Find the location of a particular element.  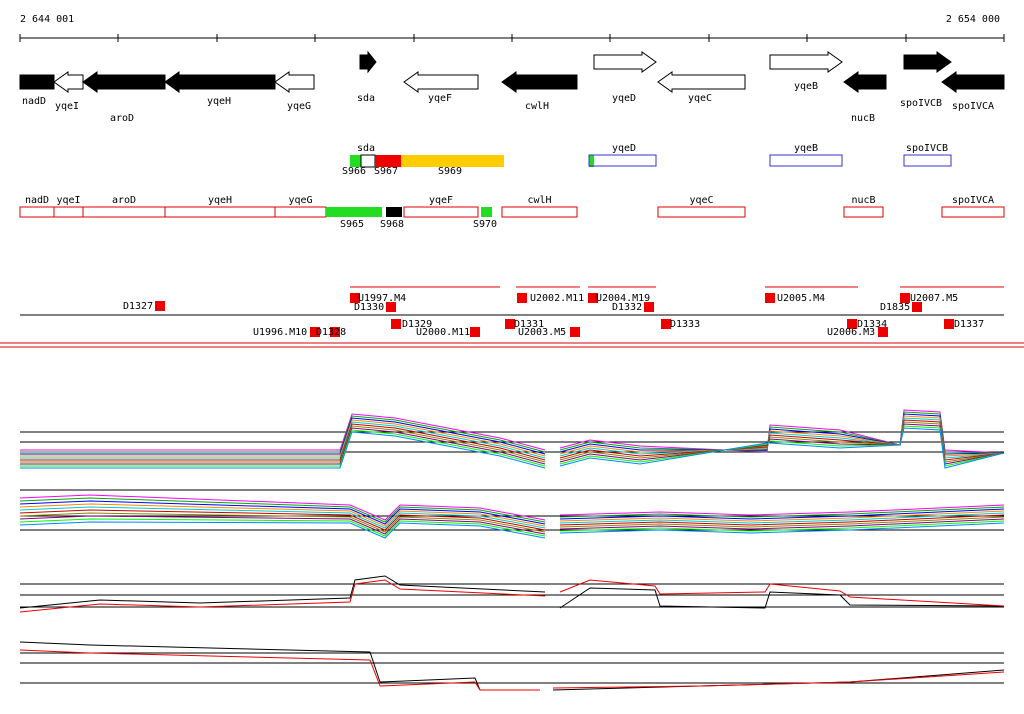

gene-label: yqeG is located at coordinates (299, 106).